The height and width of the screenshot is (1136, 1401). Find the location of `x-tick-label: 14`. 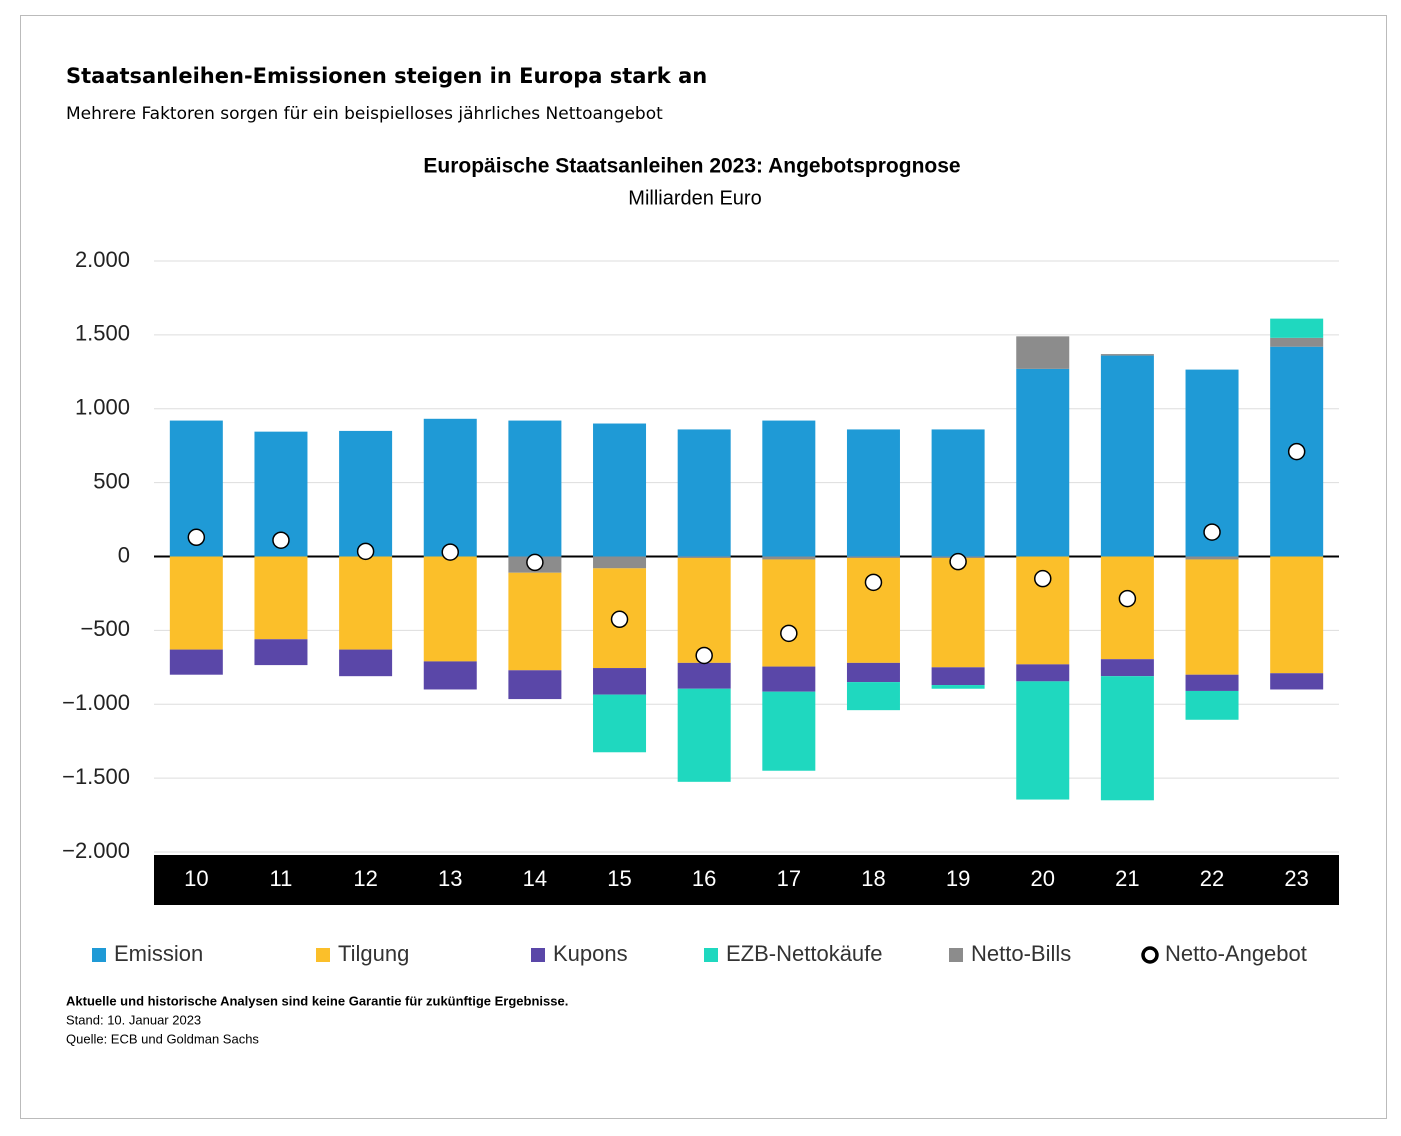

x-tick-label: 14 is located at coordinates (535, 878).